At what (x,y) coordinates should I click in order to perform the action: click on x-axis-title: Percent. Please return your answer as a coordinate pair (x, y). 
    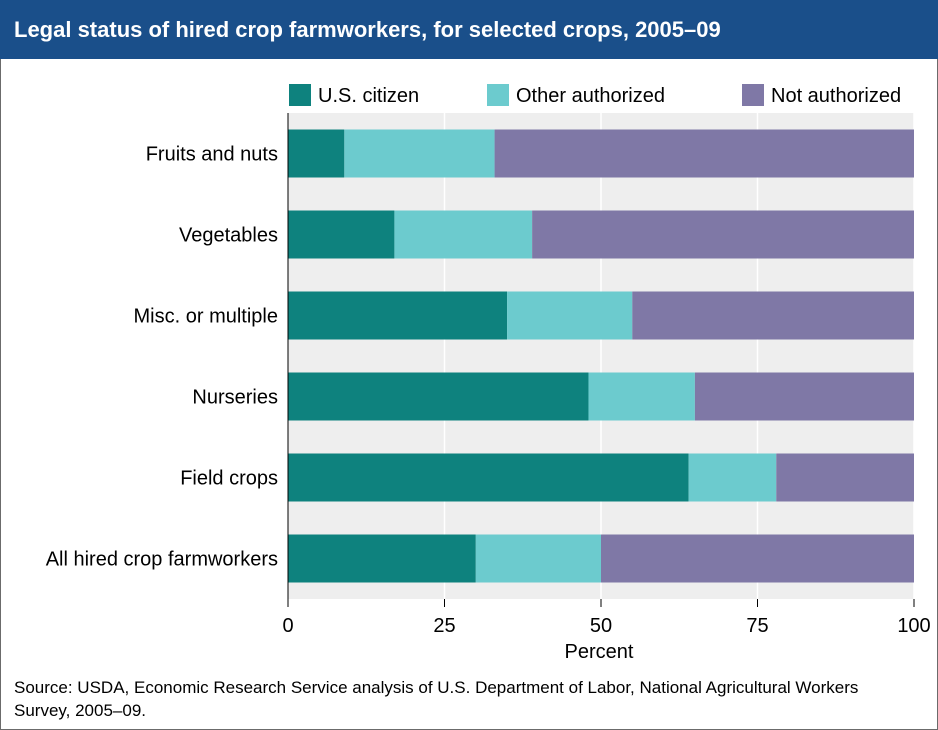
    Looking at the image, I should click on (599, 652).